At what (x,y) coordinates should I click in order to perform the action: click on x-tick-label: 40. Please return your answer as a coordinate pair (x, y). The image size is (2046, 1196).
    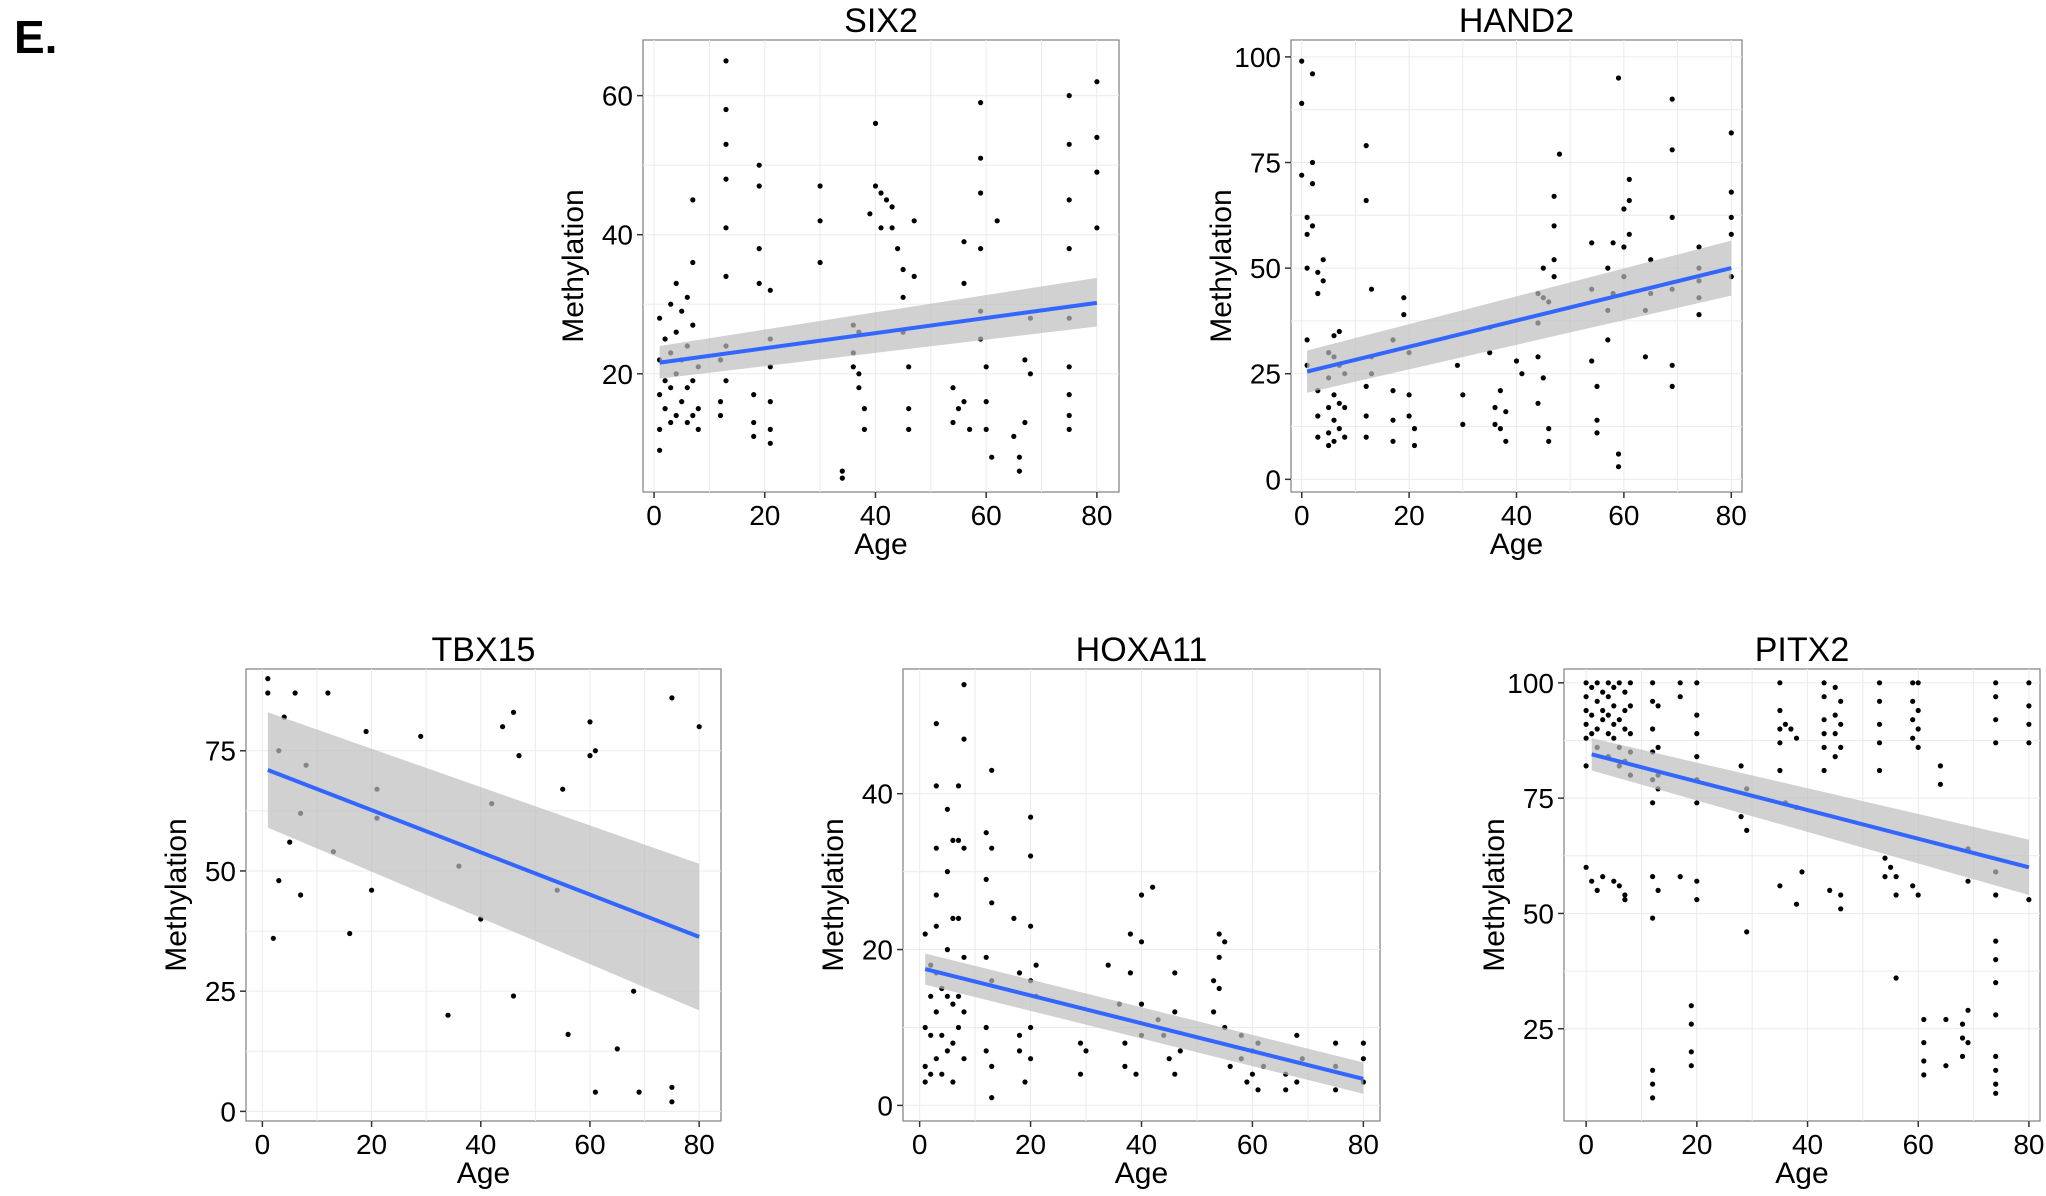
    Looking at the image, I should click on (875, 515).